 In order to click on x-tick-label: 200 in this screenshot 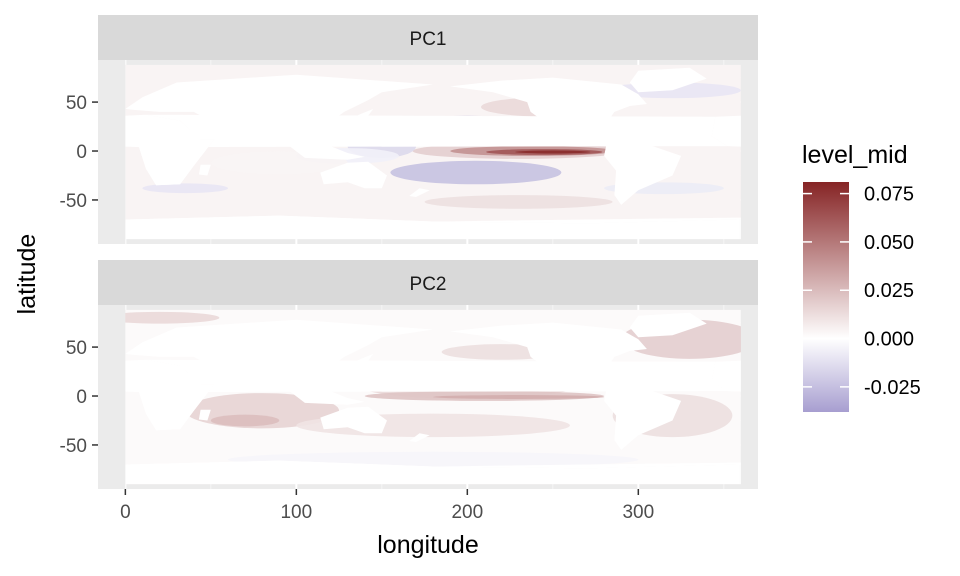, I will do `click(467, 512)`.